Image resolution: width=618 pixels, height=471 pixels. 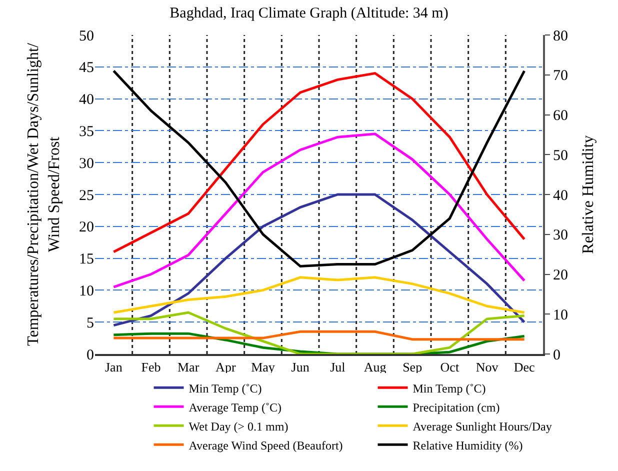 What do you see at coordinates (86, 132) in the screenshot?
I see `y-tick-label: 35` at bounding box center [86, 132].